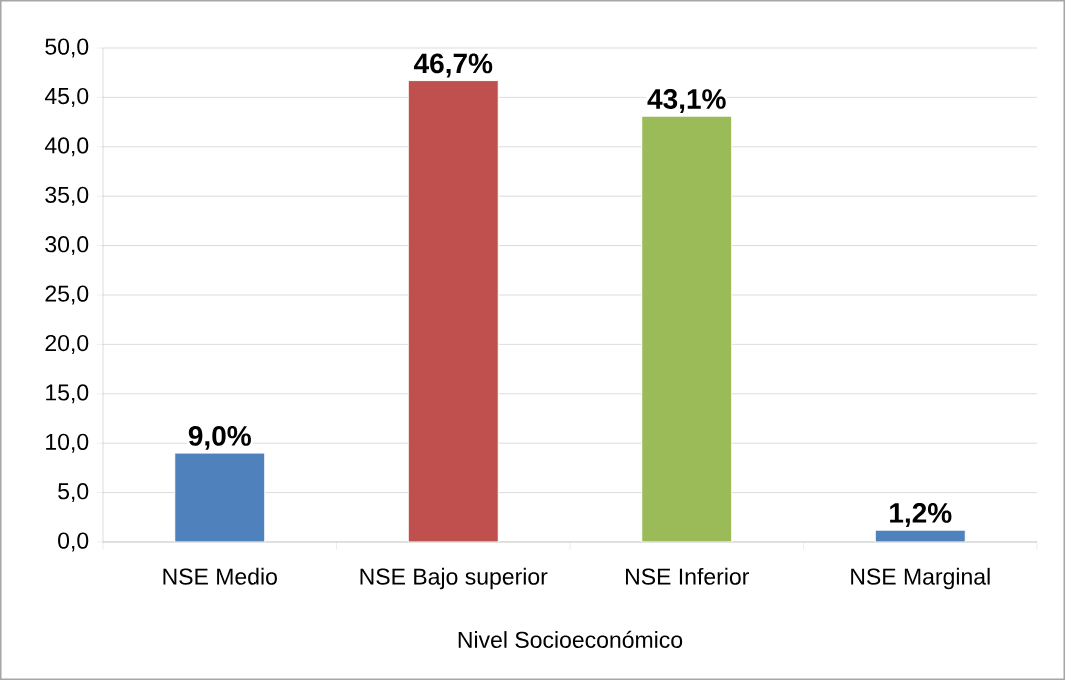  I want to click on y-tick-label: 20,0, so click(67, 344).